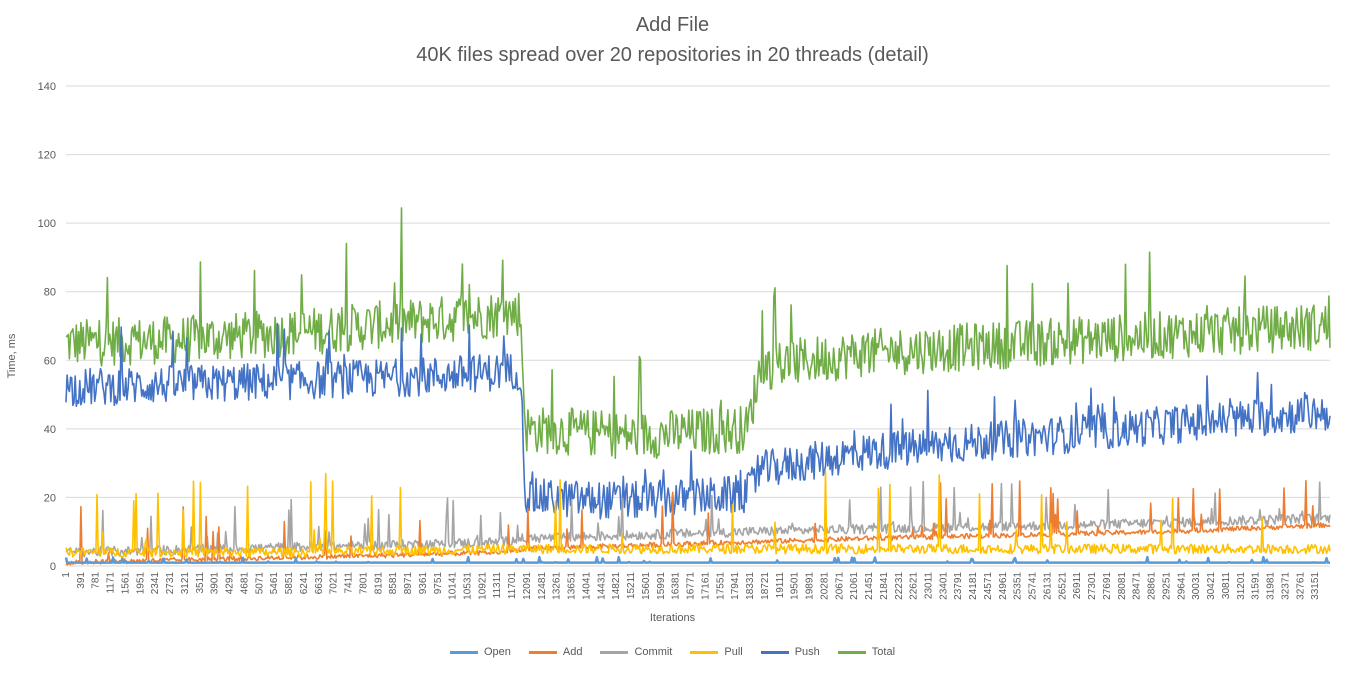  What do you see at coordinates (555, 652) in the screenshot?
I see `legend-entry-add: Add` at bounding box center [555, 652].